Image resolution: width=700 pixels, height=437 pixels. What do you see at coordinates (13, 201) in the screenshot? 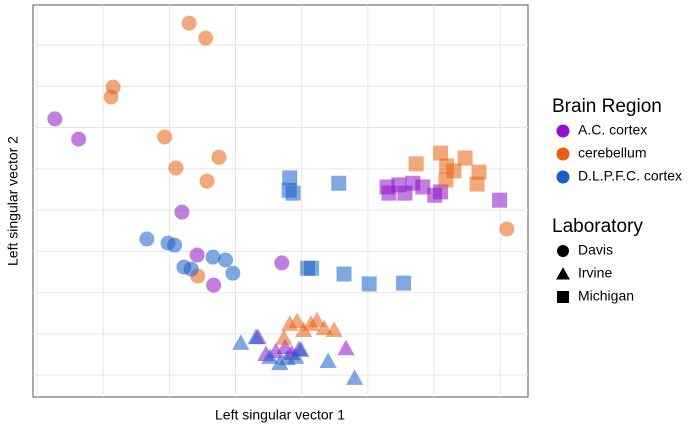
I see `y-axis-title: Left singular vector 2` at bounding box center [13, 201].